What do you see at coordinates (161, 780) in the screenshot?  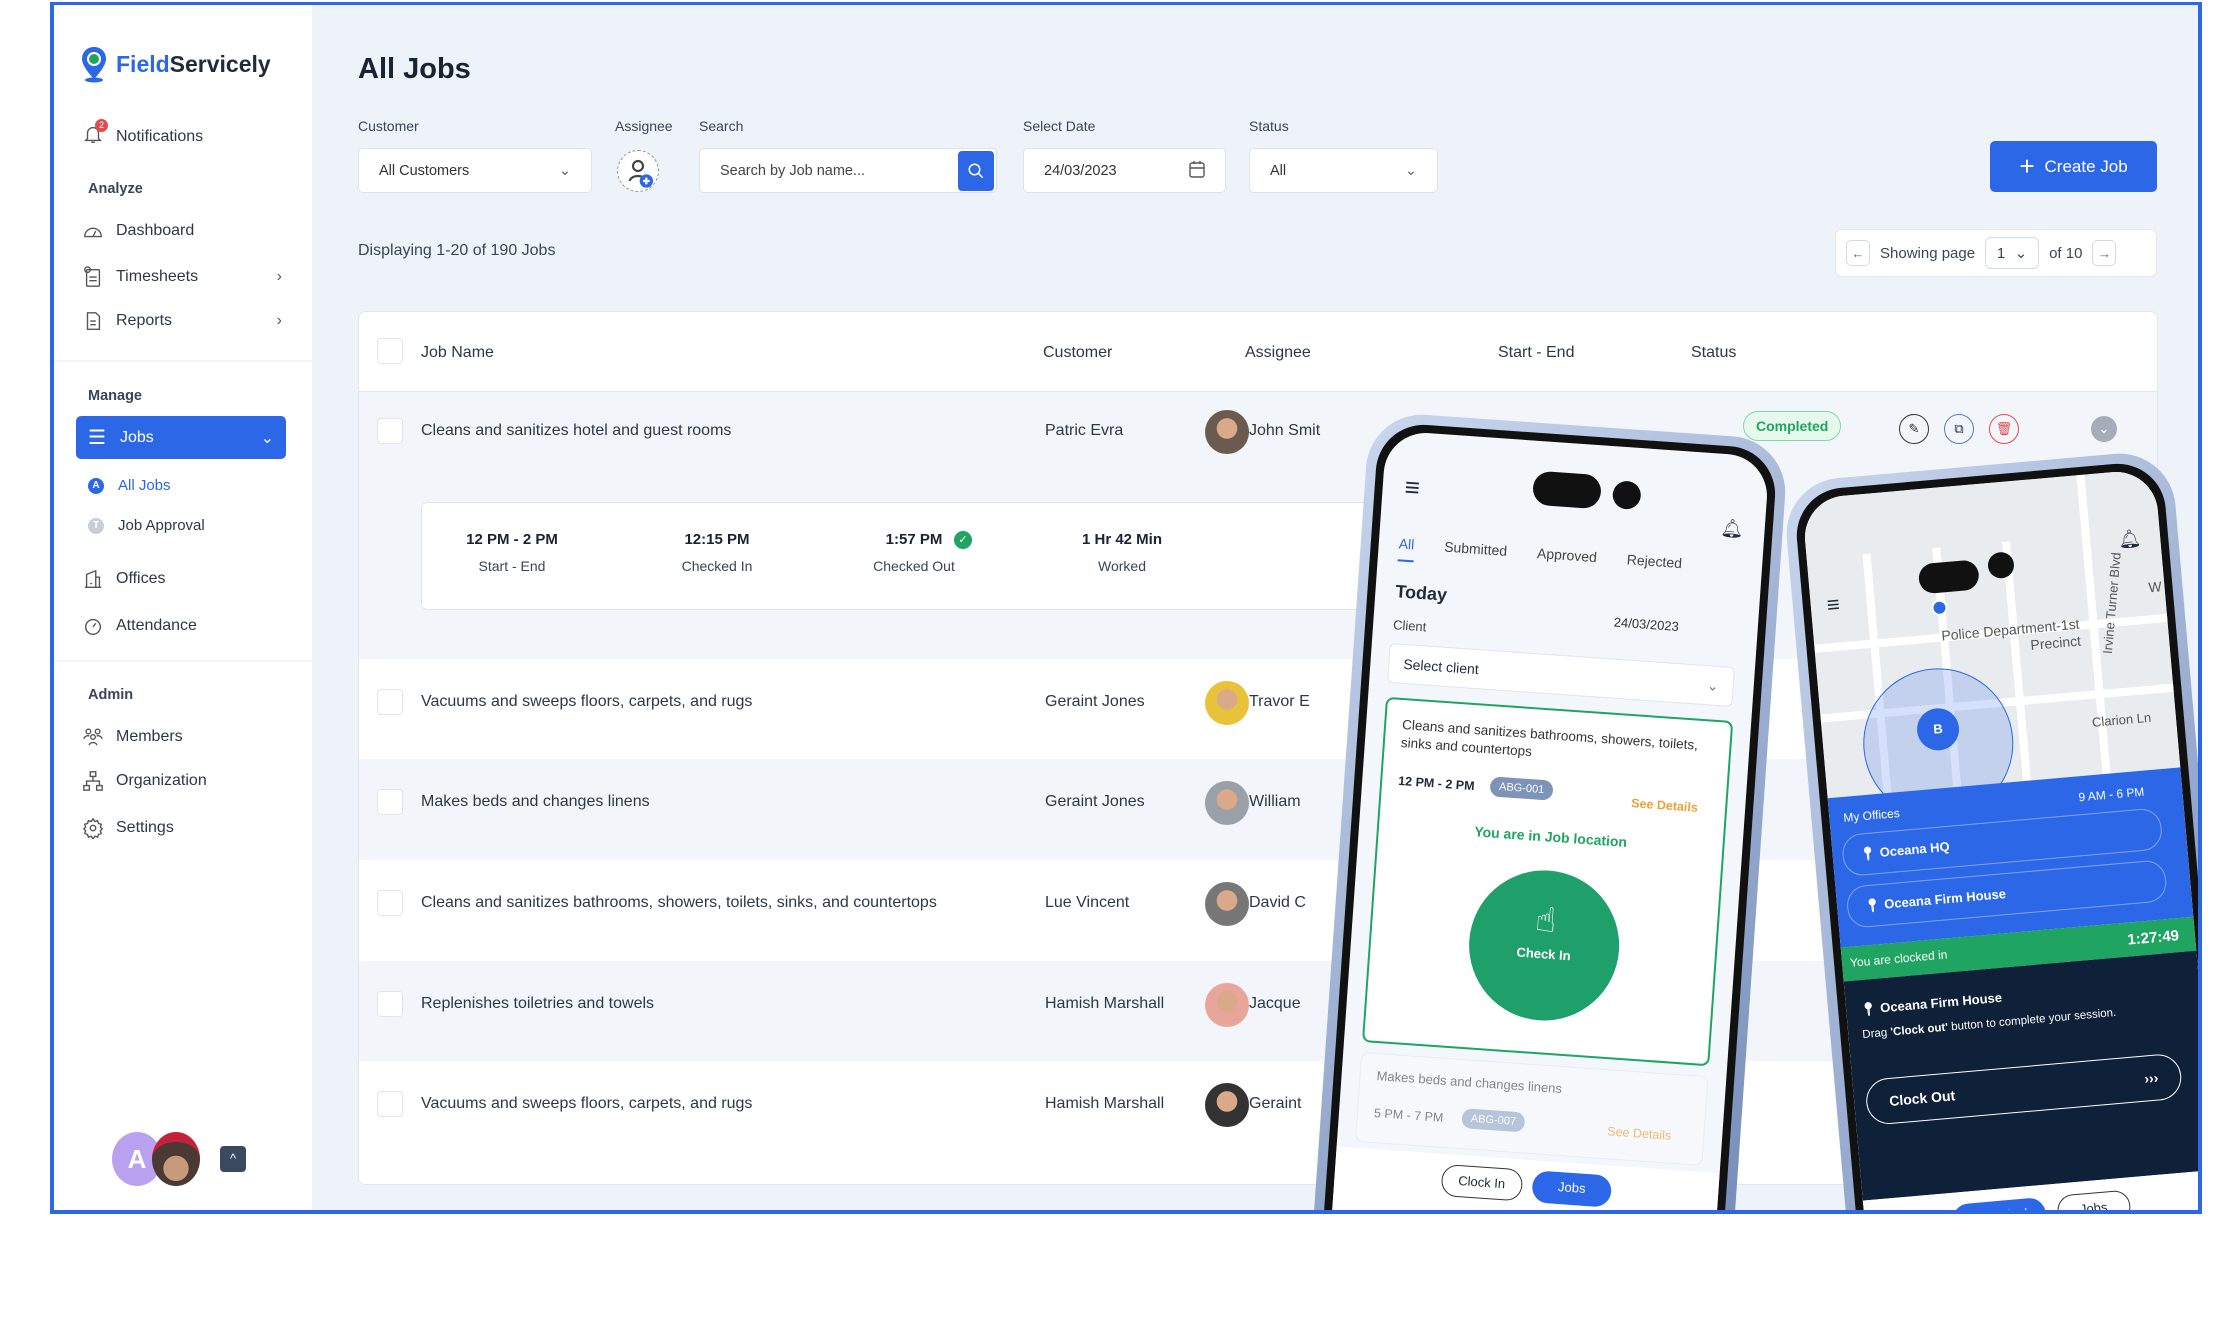 I see `sidebar-item-label: Organization` at bounding box center [161, 780].